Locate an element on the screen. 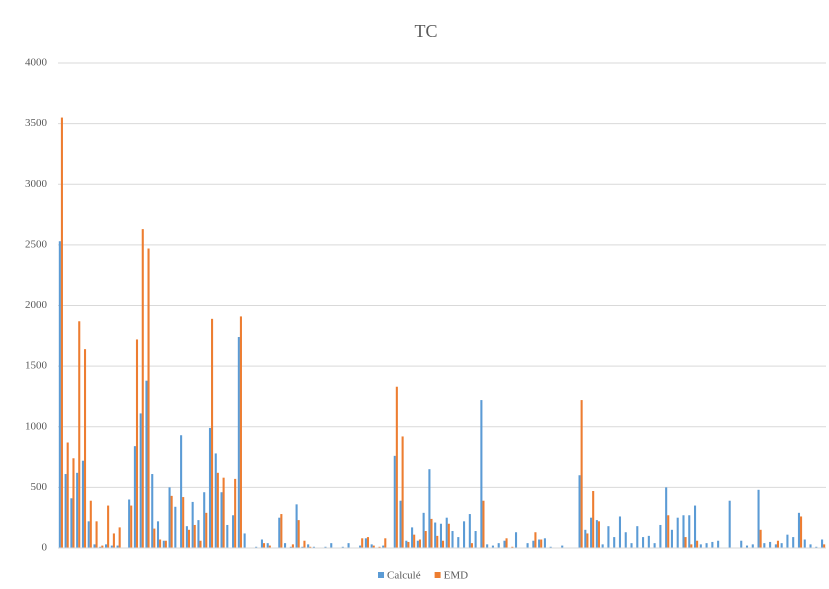  y-tick-label: 3000 is located at coordinates (36, 184).